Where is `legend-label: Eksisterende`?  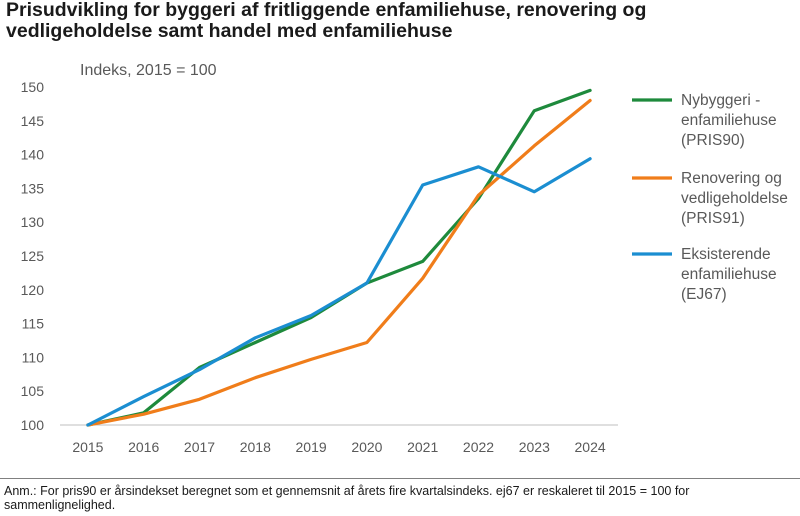
legend-label: Eksisterende is located at coordinates (726, 254).